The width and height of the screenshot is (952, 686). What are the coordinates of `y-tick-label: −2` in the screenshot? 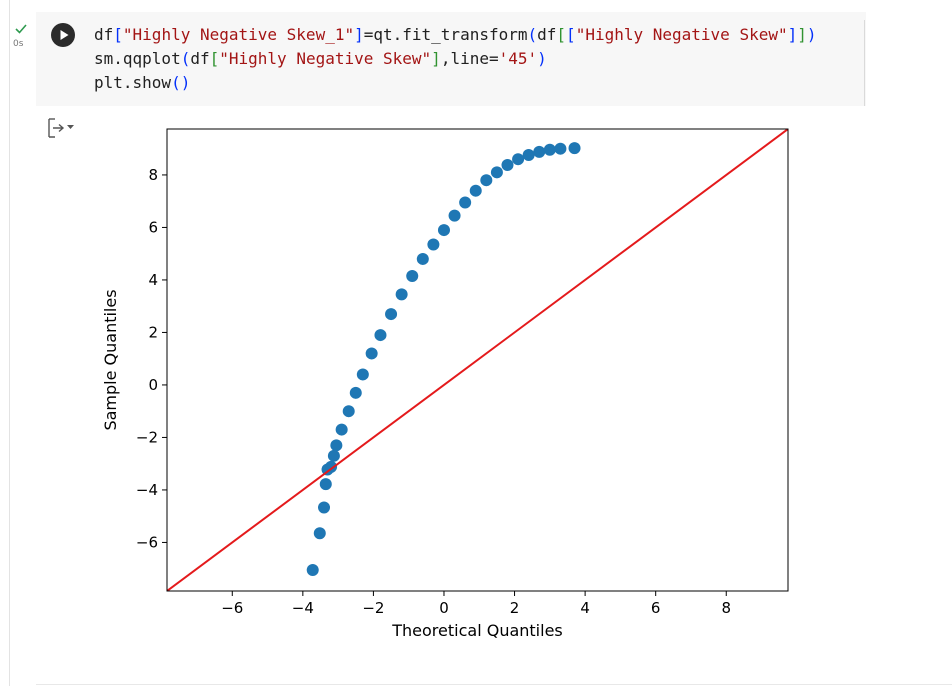 It's located at (147, 437).